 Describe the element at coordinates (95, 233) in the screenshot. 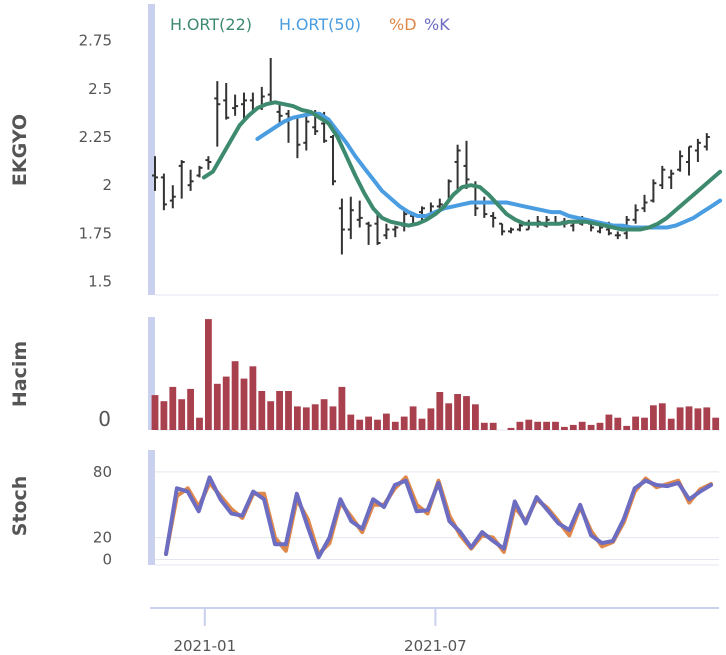

I see `price-y-tick-label: 1.75` at that location.